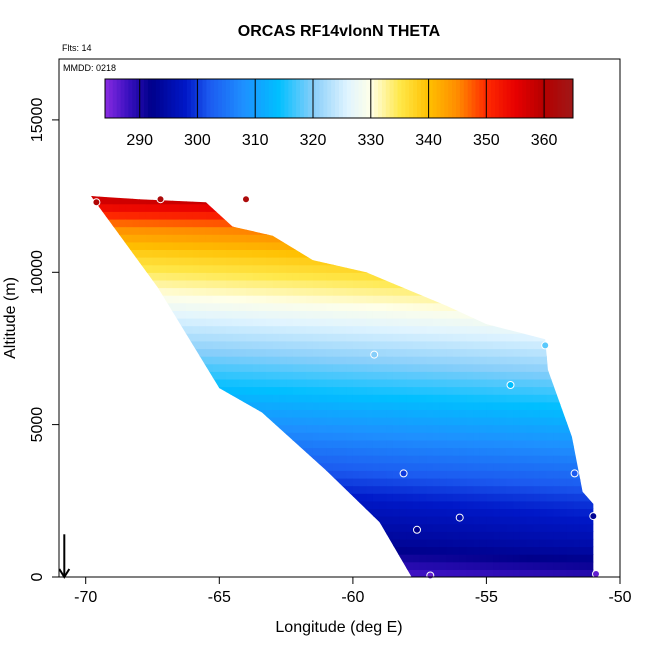  What do you see at coordinates (352, 597) in the screenshot?
I see `x-tick-label: -60` at bounding box center [352, 597].